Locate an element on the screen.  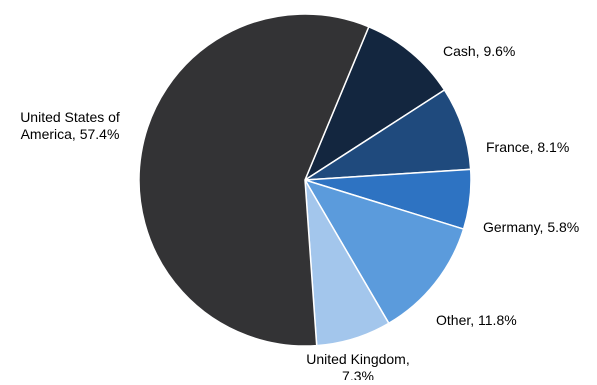
slice-label-cash: Cash, 9.6% is located at coordinates (479, 51).